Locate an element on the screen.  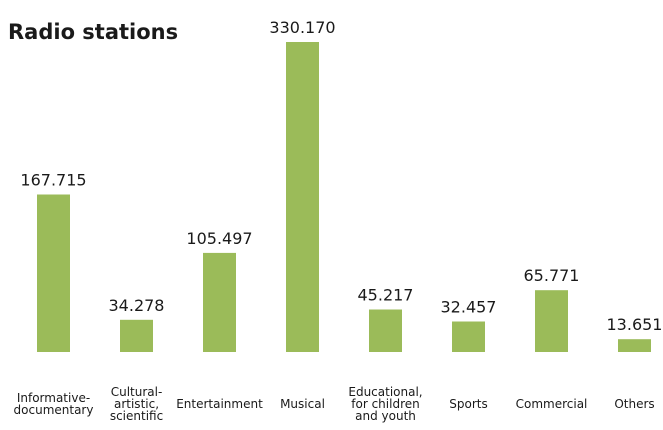
category-label-line: Others is located at coordinates (634, 404).